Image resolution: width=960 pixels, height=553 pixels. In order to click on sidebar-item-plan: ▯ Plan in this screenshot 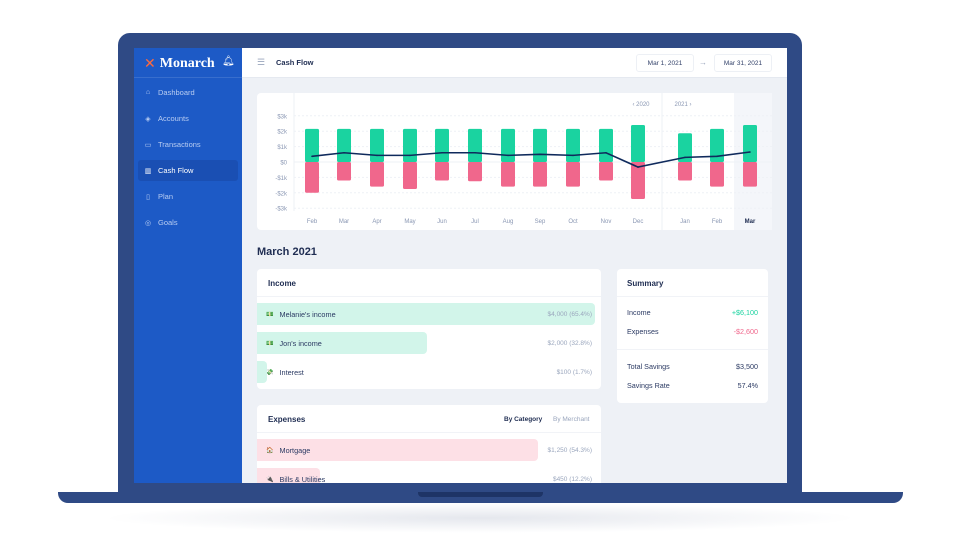, I will do `click(188, 196)`.